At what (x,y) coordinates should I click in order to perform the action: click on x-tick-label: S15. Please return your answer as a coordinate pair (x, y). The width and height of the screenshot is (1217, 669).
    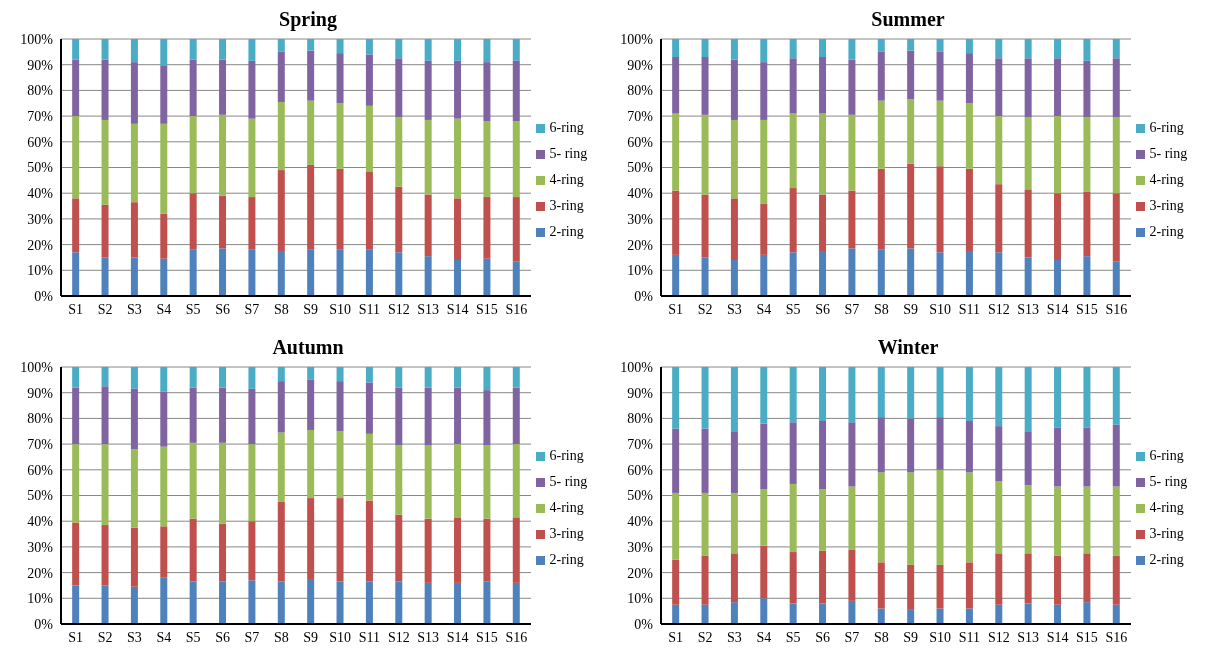
    Looking at the image, I should click on (1086, 637).